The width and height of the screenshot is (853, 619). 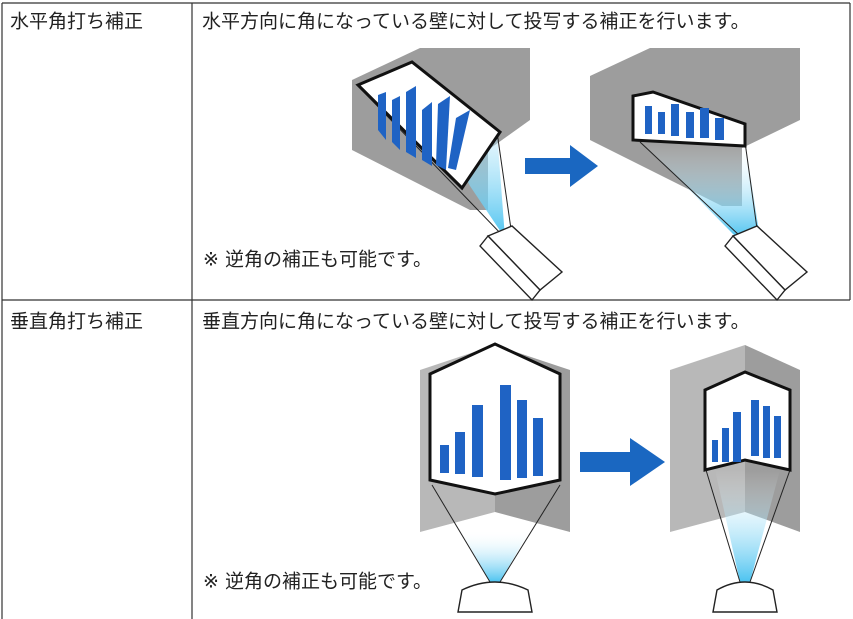 What do you see at coordinates (476, 22) in the screenshot?
I see `row-description: 水平方向に角になっている壁に対して投写する補正を行います。` at bounding box center [476, 22].